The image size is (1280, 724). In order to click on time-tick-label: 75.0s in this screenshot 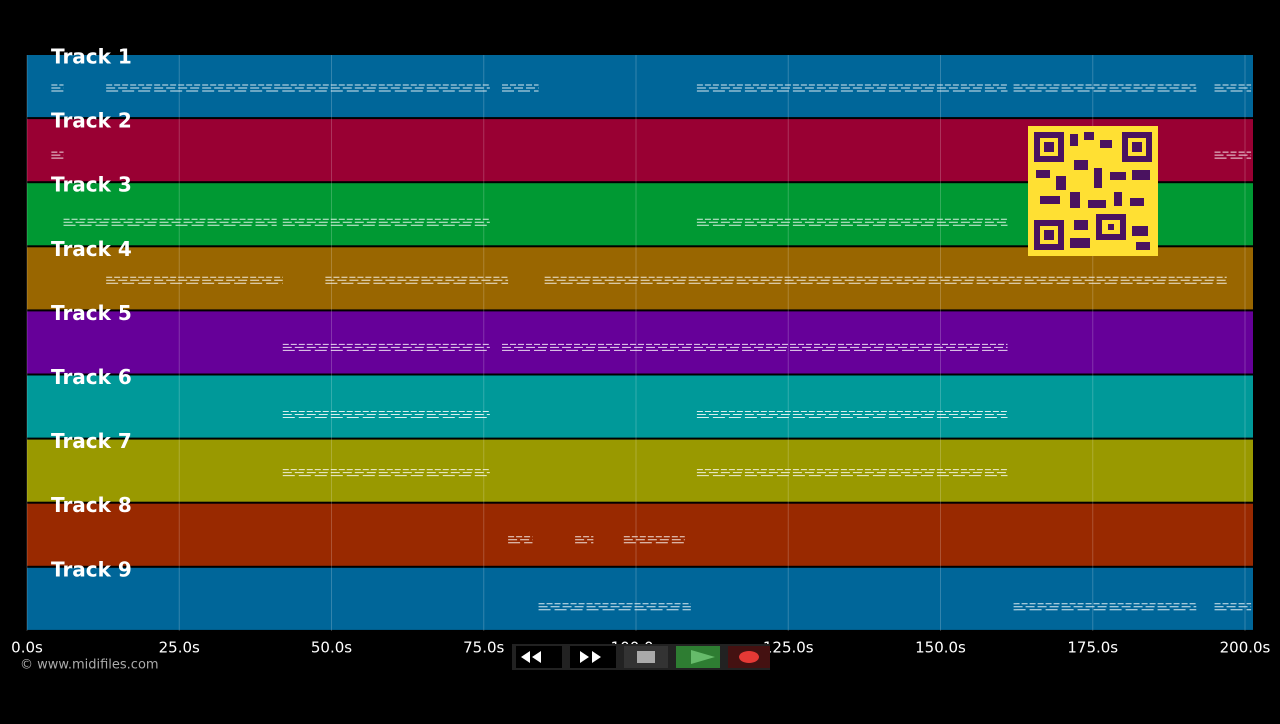, I will do `click(483, 648)`.